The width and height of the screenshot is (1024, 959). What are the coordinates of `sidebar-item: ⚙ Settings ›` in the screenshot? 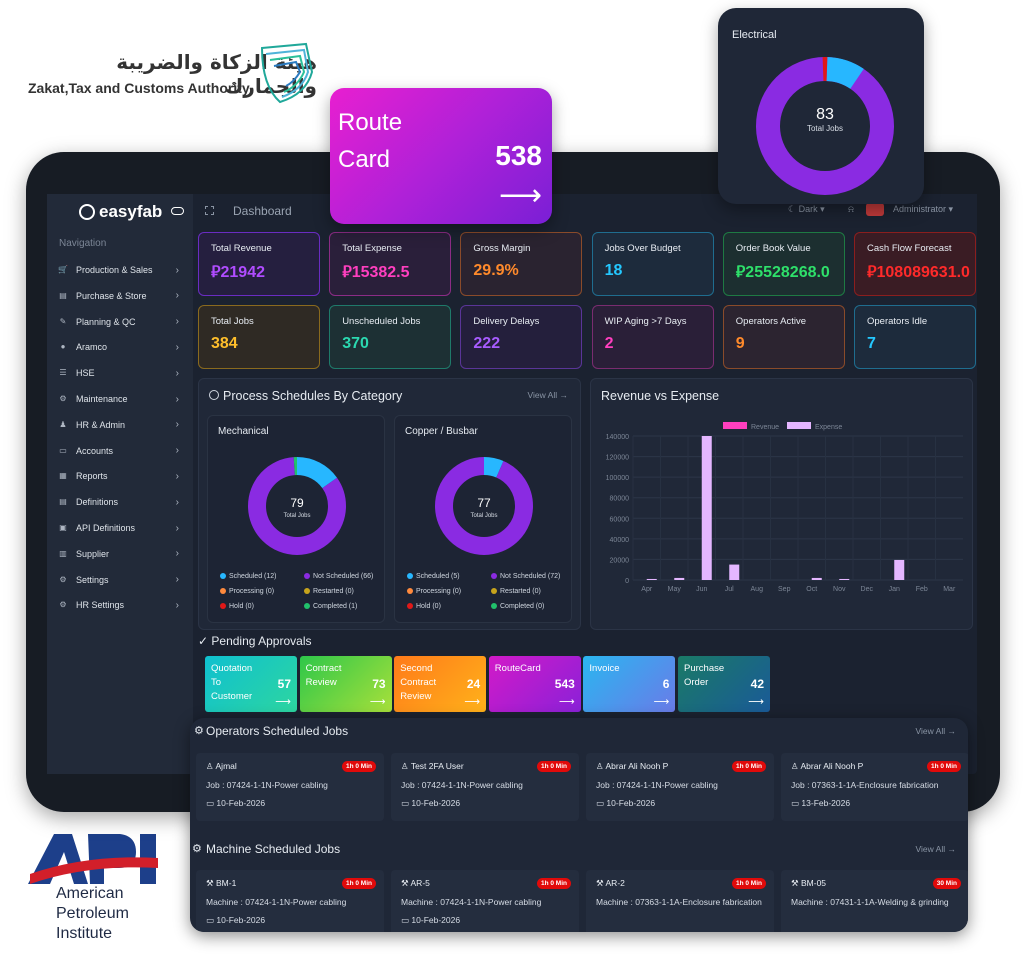 It's located at (121, 580).